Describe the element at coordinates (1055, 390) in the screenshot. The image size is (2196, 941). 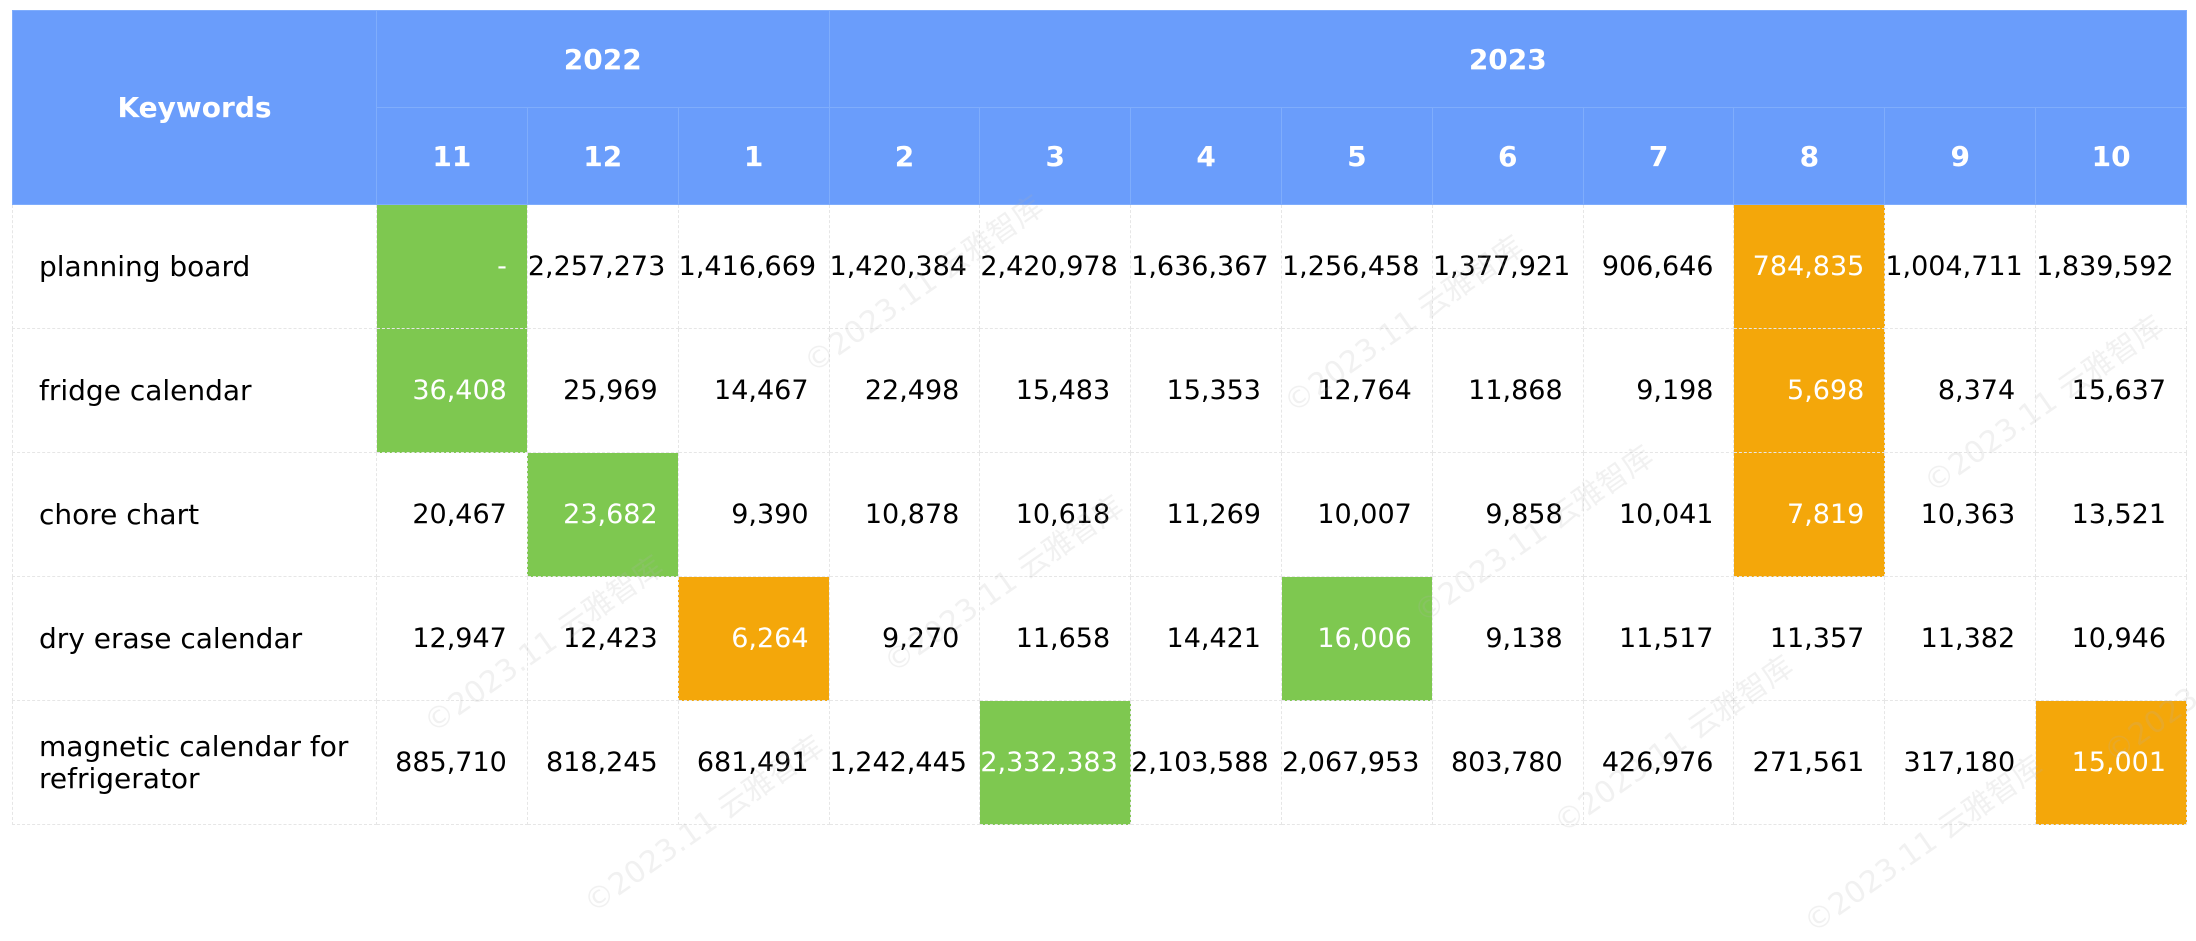
I see `value-cell: 15,483` at that location.